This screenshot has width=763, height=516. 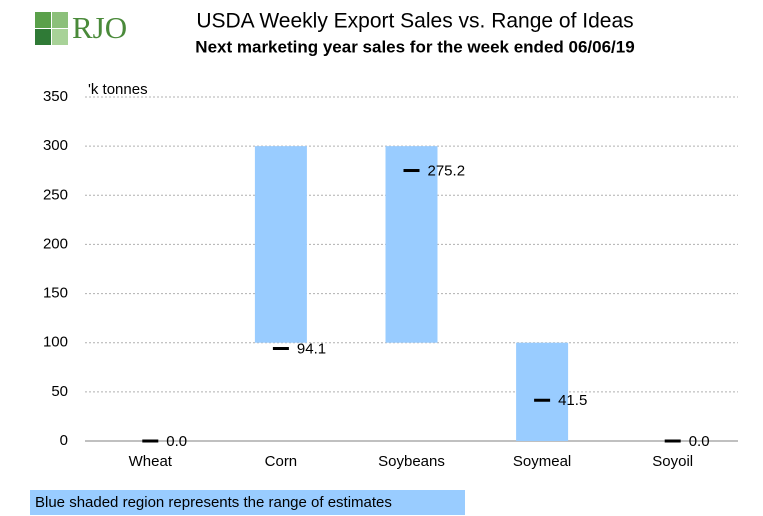 I want to click on value-label: 94.1, so click(x=311, y=348).